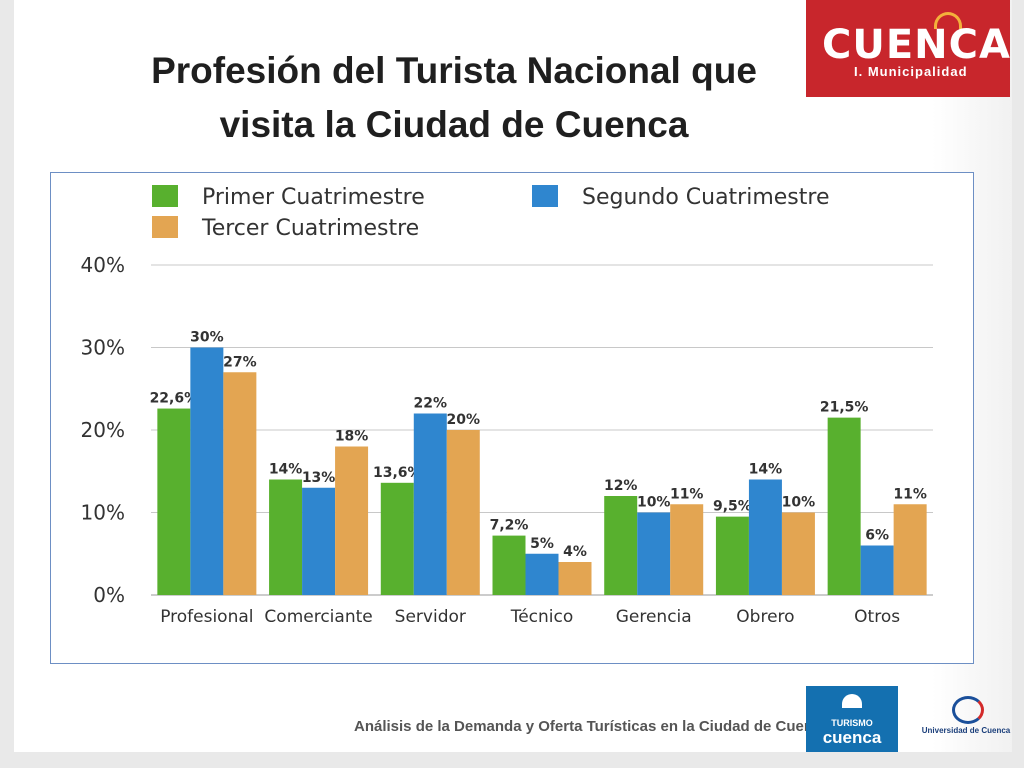 This screenshot has width=1024, height=768. I want to click on bar-obrero-s1, so click(732, 555).